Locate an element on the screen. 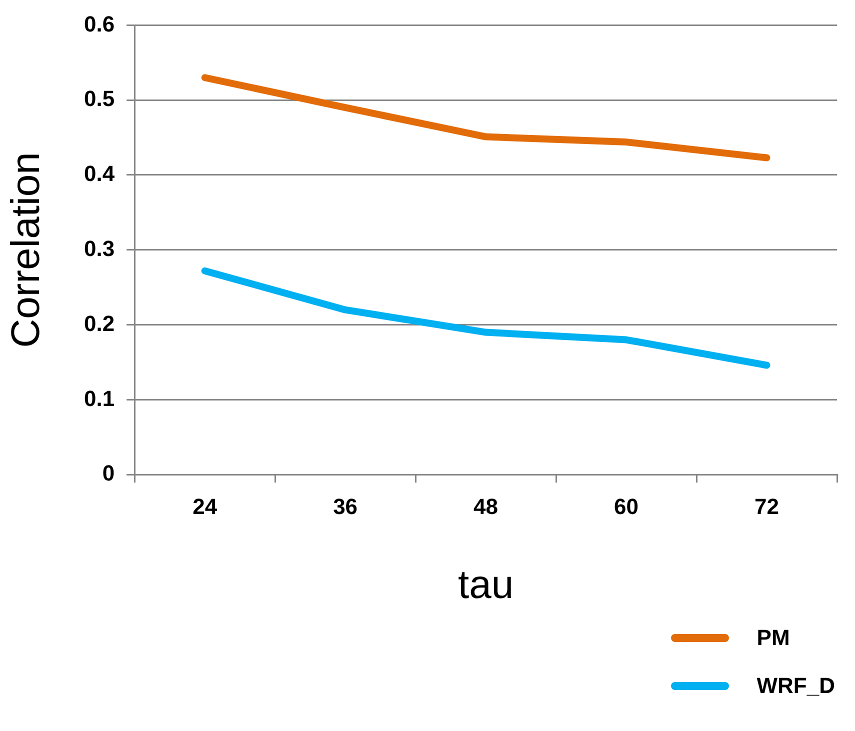  y-tick-label: 0.4 is located at coordinates (100, 173).